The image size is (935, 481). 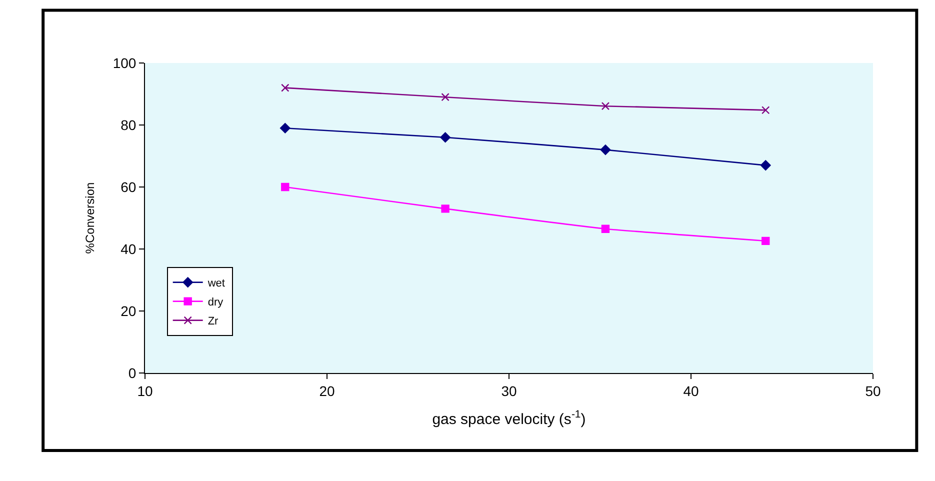 I want to click on legend-label: dry, so click(x=216, y=302).